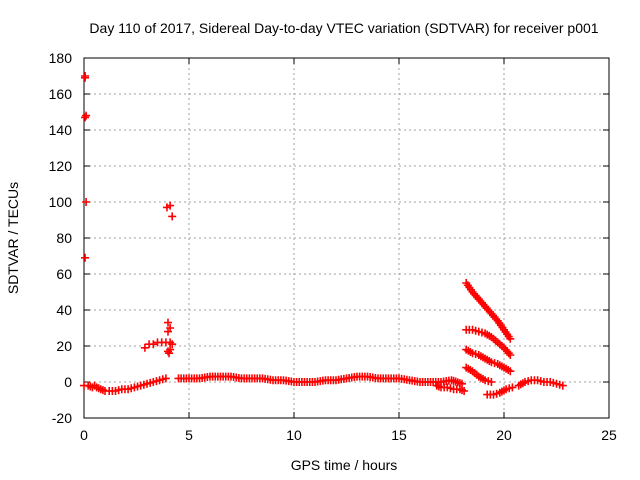 Image resolution: width=640 pixels, height=480 pixels. Describe the element at coordinates (189, 435) in the screenshot. I see `x-tick-label: 5` at that location.